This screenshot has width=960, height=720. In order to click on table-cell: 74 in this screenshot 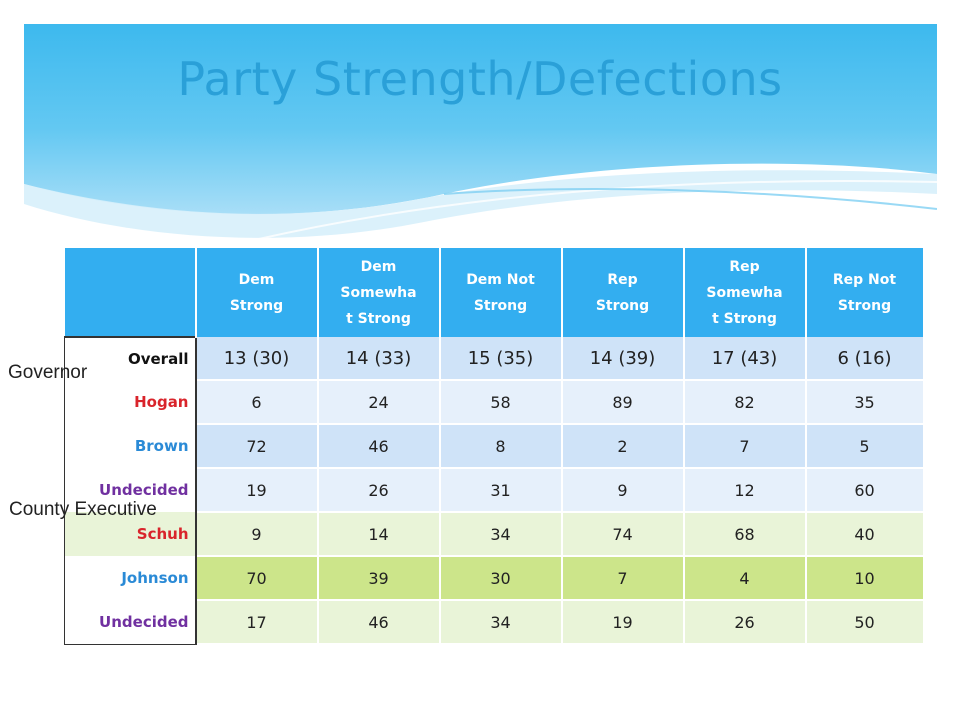, I will do `click(623, 534)`.